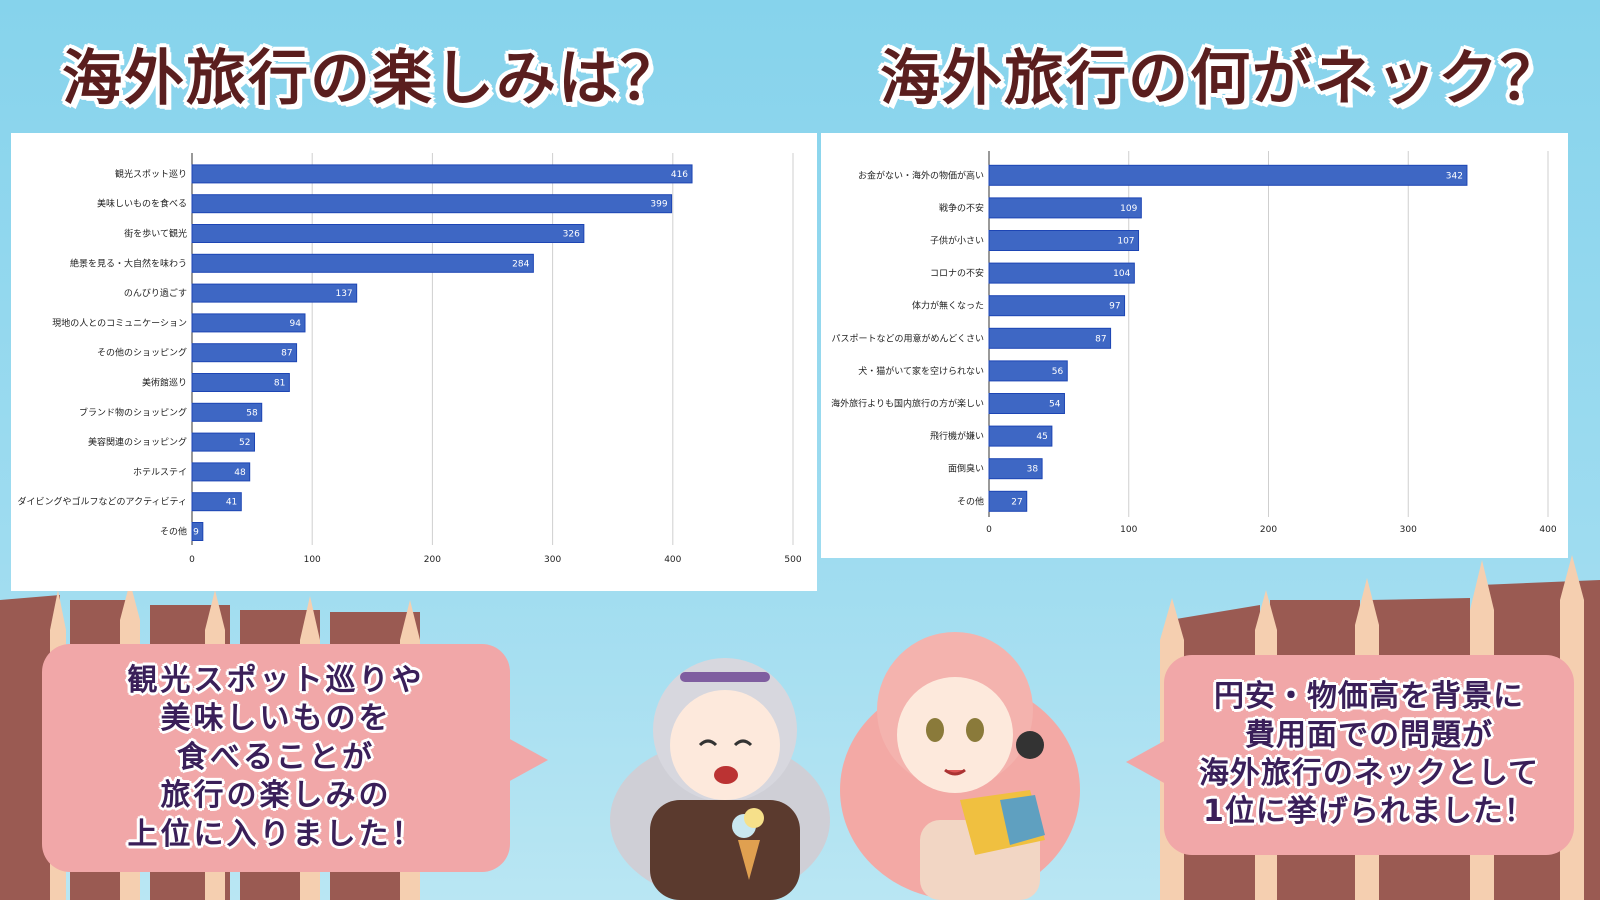 The width and height of the screenshot is (1600, 900). I want to click on category-label: のんびり過ごす, so click(155, 293).